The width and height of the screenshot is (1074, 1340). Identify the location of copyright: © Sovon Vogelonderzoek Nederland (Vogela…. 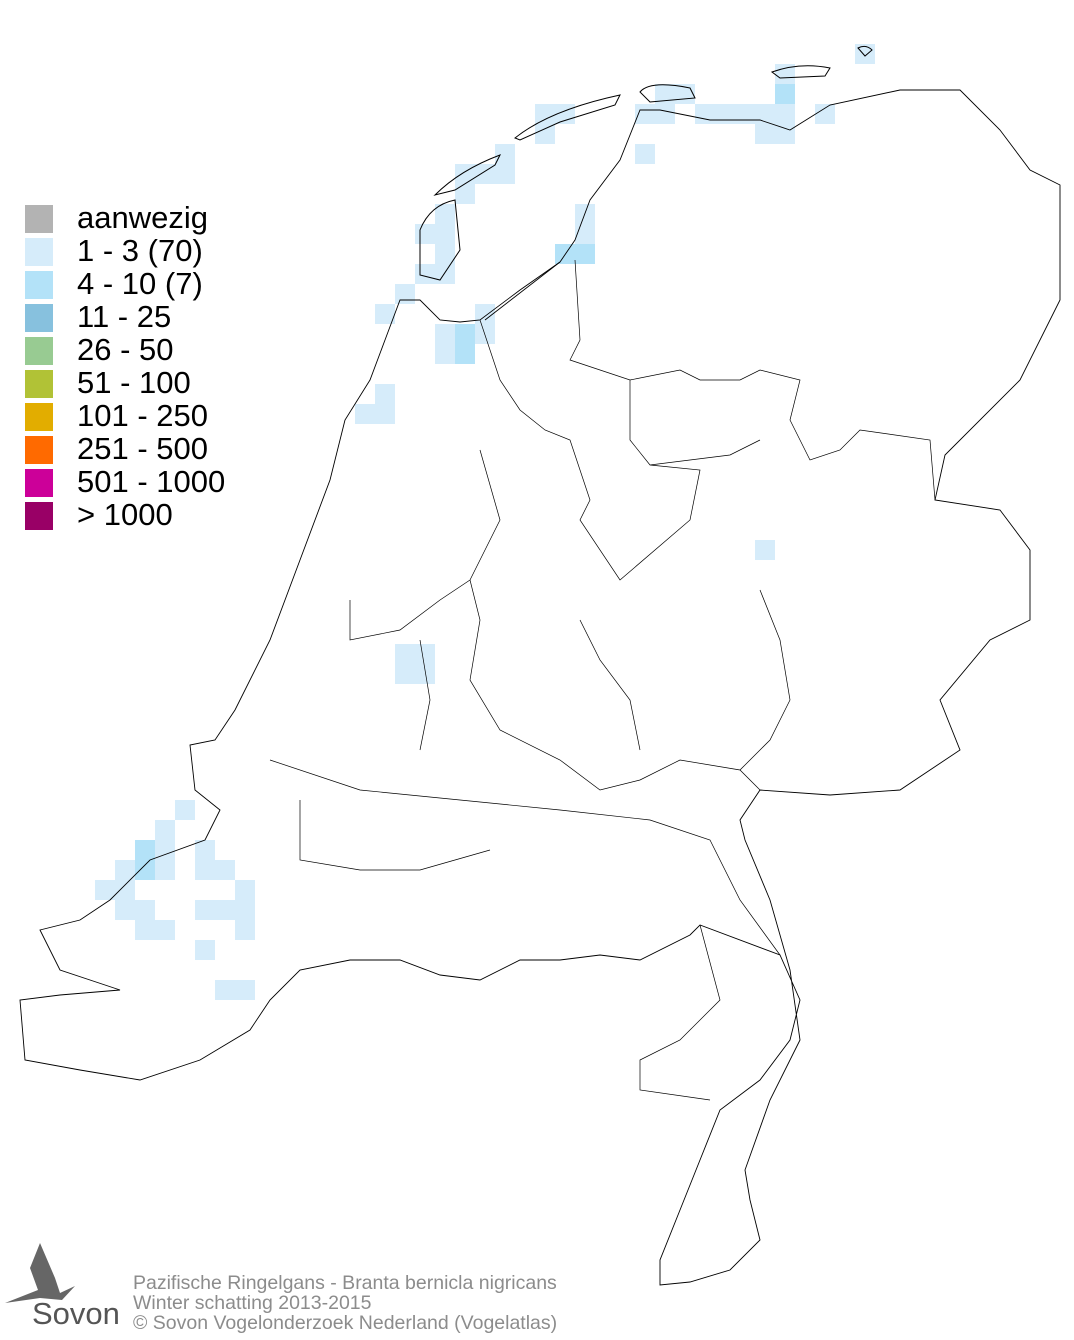
(345, 1323).